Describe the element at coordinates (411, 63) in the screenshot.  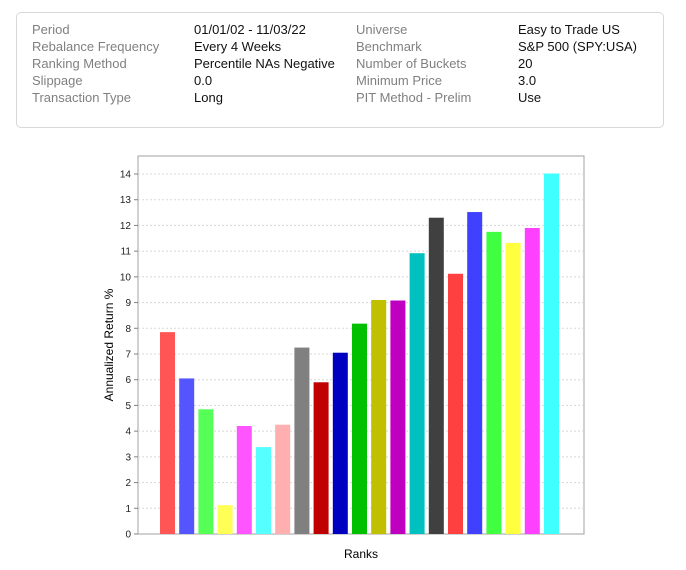
I see `summary-label: Number of Buckets` at that location.